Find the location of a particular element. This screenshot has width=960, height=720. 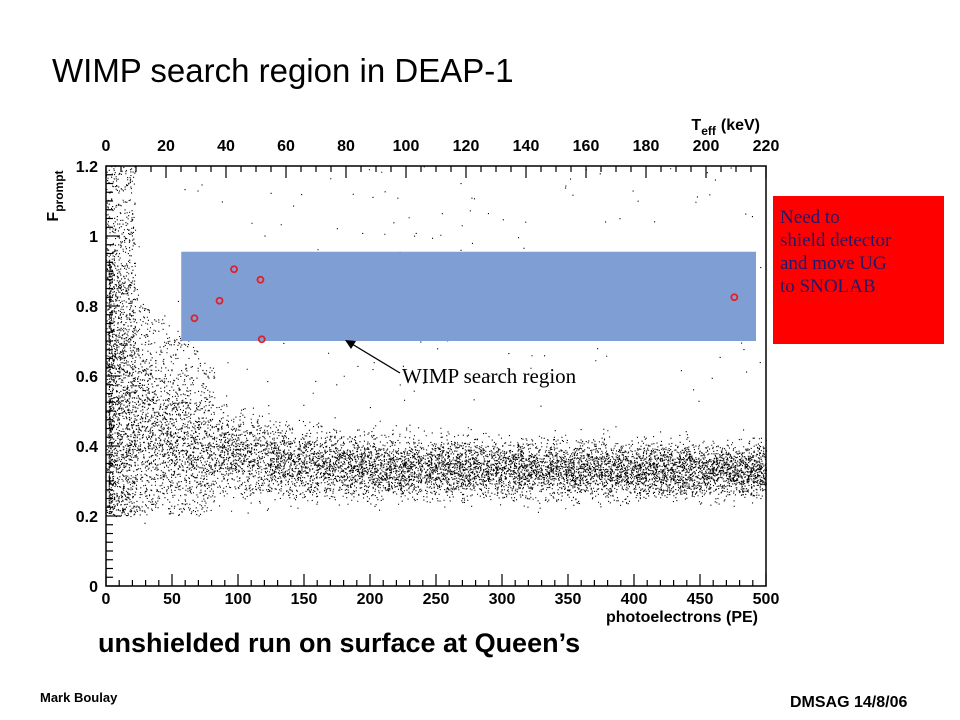

x-axis-title: photoelectrons (PE) is located at coordinates (682, 617).